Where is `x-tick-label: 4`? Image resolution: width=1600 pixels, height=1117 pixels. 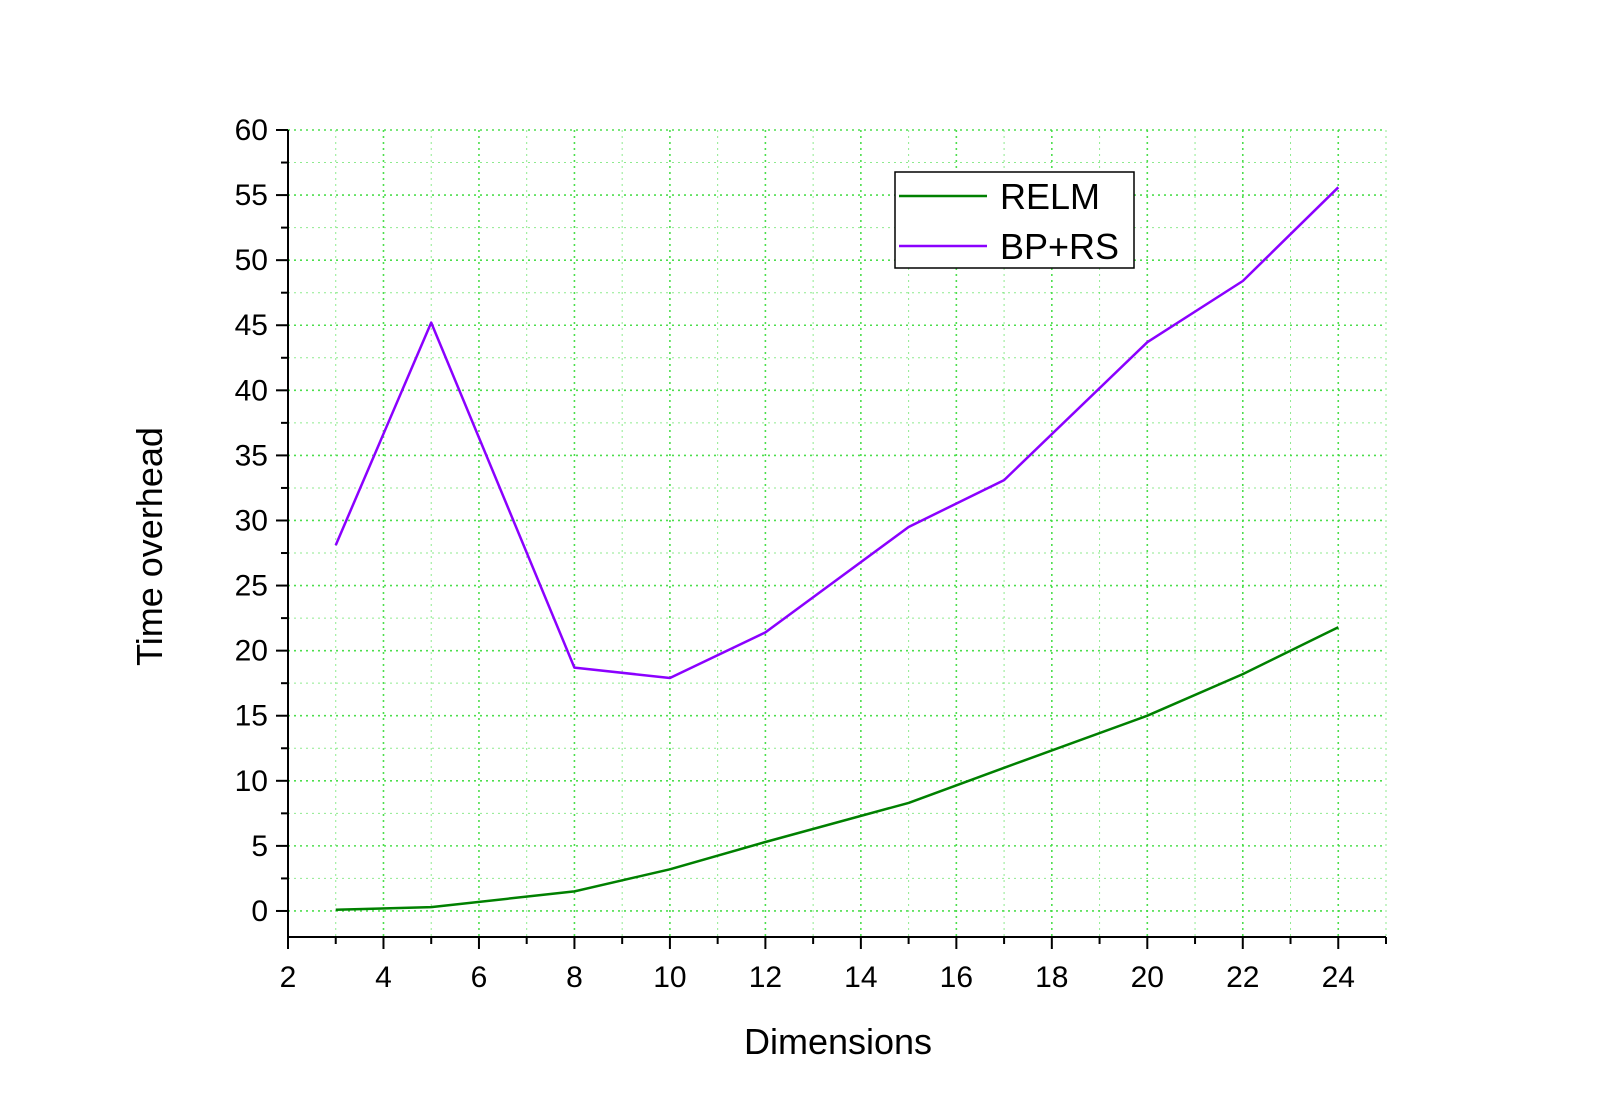
x-tick-label: 4 is located at coordinates (383, 977).